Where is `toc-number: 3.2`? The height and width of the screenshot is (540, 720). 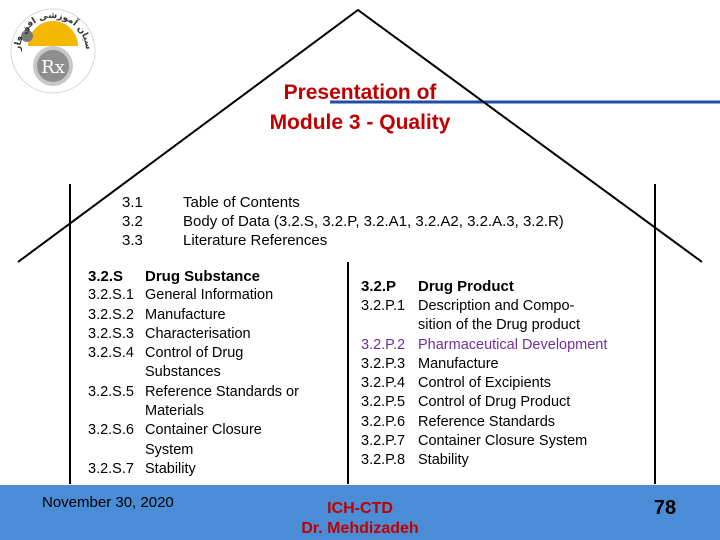 toc-number: 3.2 is located at coordinates (132, 221).